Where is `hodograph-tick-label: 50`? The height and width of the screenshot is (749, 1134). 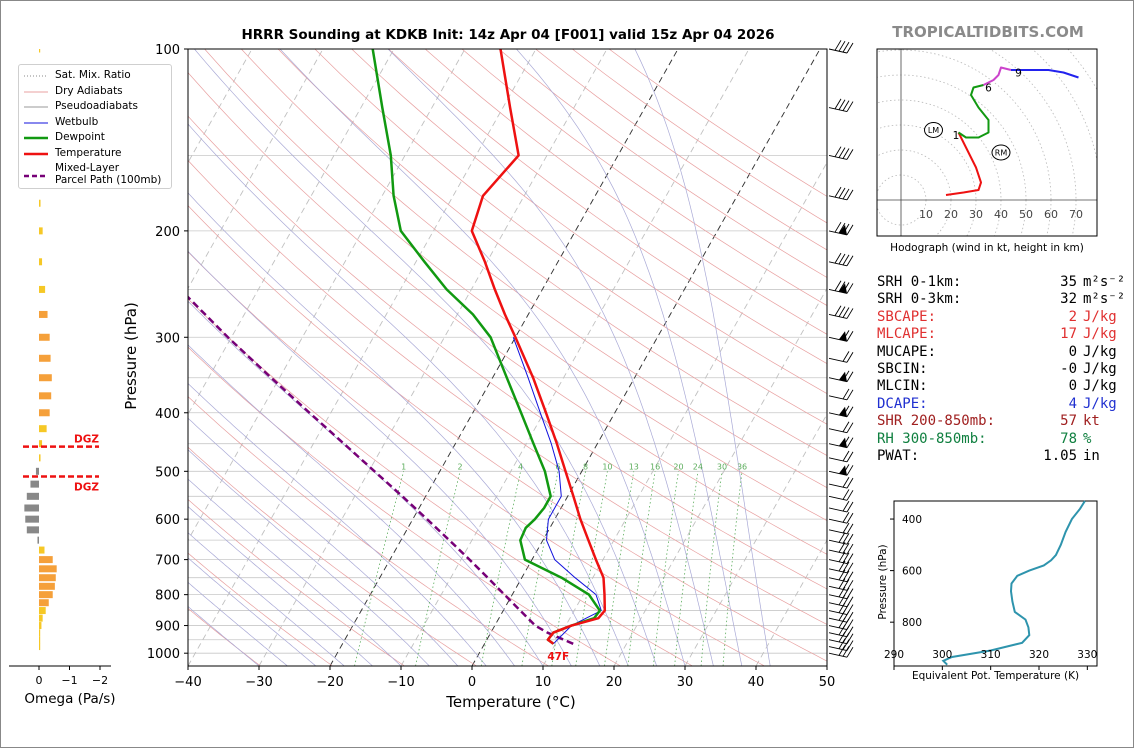 hodograph-tick-label: 50 is located at coordinates (1026, 214).